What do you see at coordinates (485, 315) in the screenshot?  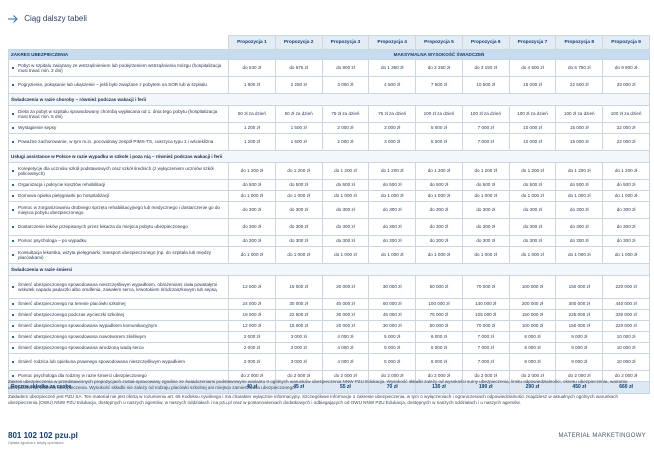 I see `benefit-value: 105 000 zł` at bounding box center [485, 315].